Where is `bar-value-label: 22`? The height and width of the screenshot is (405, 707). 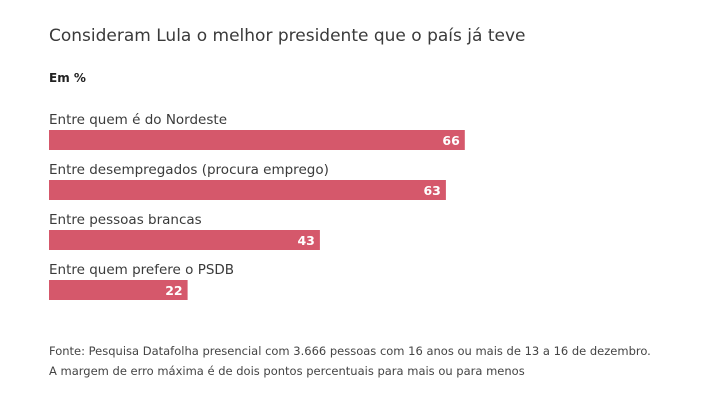 bar-value-label: 22 is located at coordinates (173, 290).